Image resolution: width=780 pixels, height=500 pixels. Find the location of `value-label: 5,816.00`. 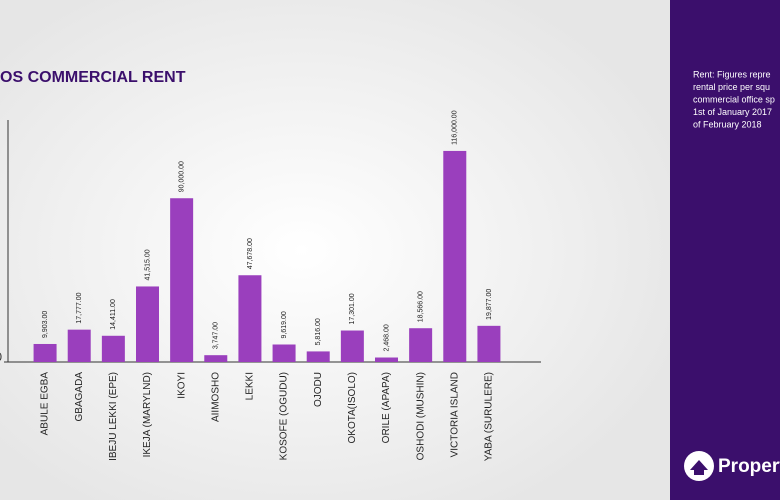

value-label: 5,816.00 is located at coordinates (318, 331).